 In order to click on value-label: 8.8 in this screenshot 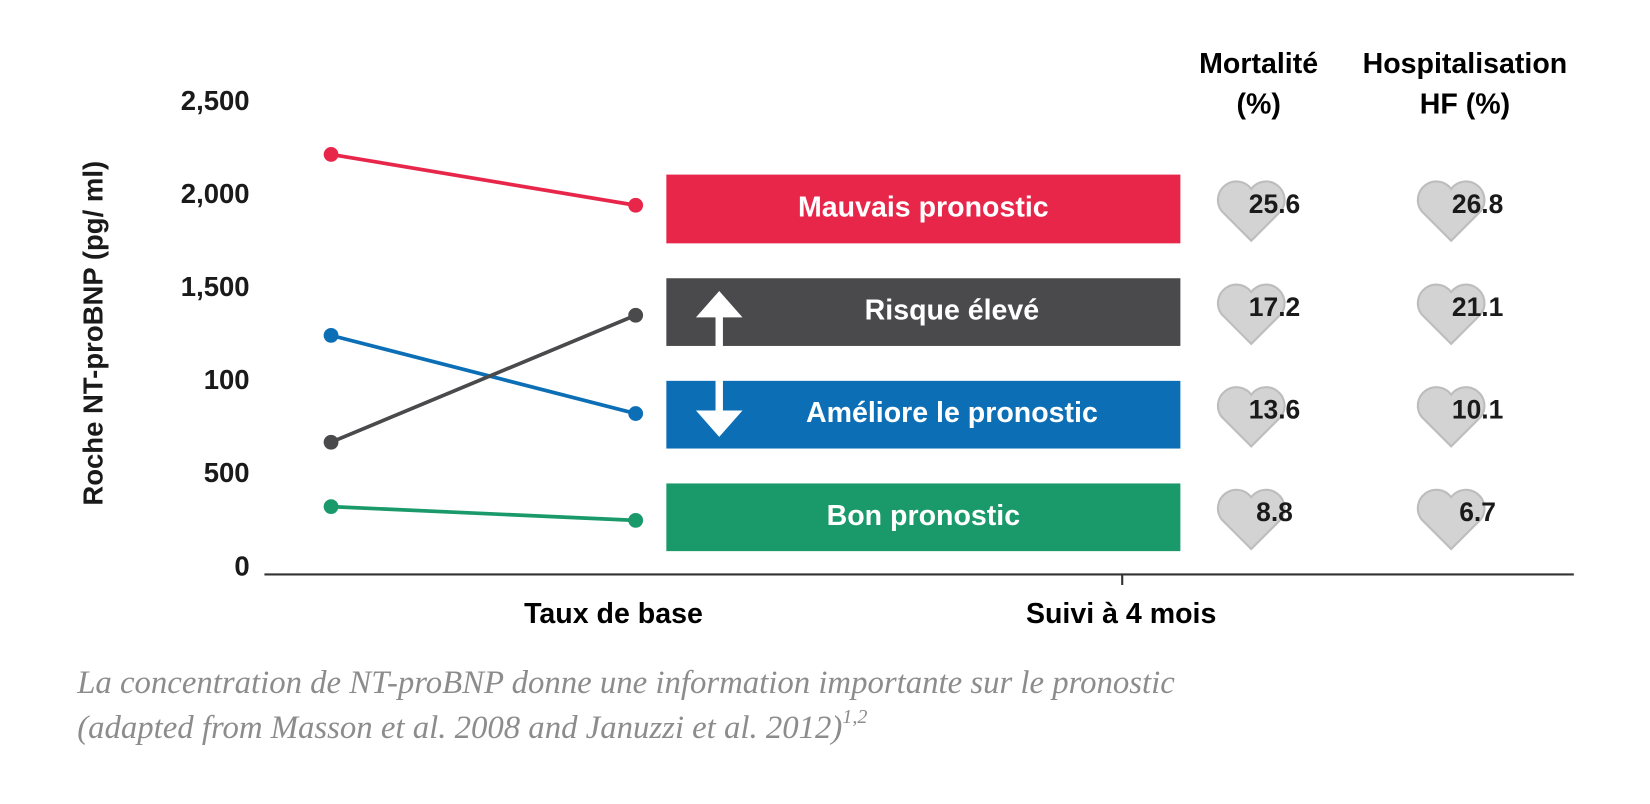, I will do `click(1274, 512)`.